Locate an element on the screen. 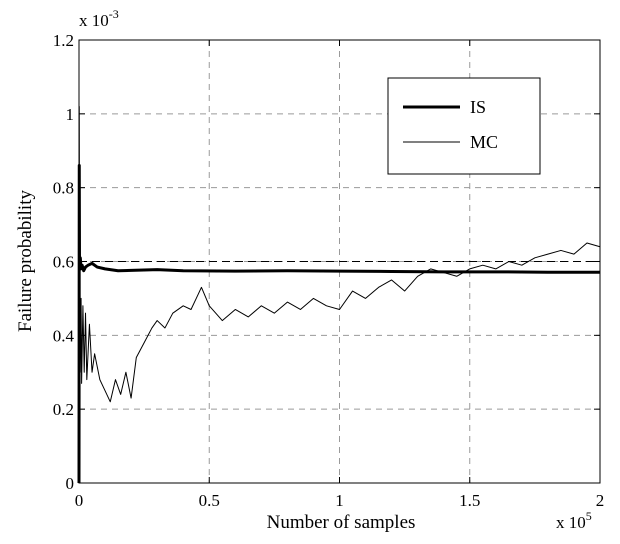 The image size is (620, 544). y-tick-label: 1.2 is located at coordinates (63, 40).